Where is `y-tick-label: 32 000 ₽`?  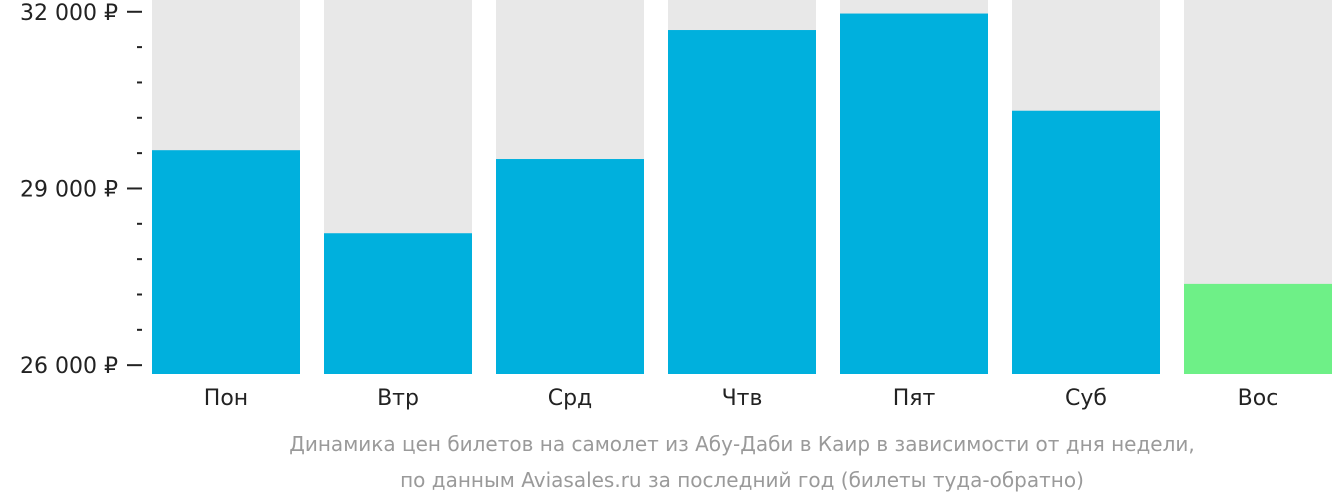
y-tick-label: 32 000 ₽ is located at coordinates (69, 13).